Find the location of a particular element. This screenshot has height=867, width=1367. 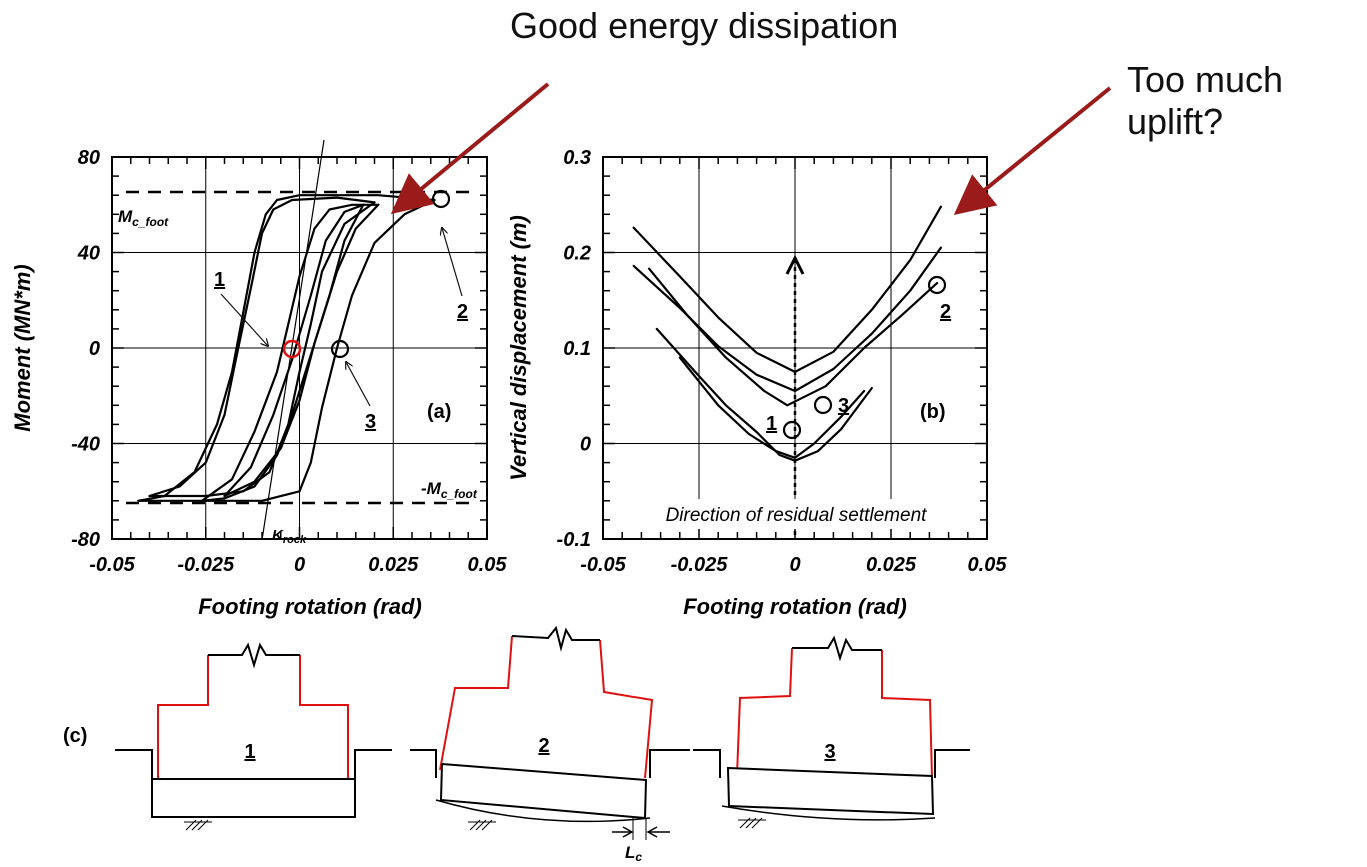

panel-a-series is located at coordinates (286, 348).